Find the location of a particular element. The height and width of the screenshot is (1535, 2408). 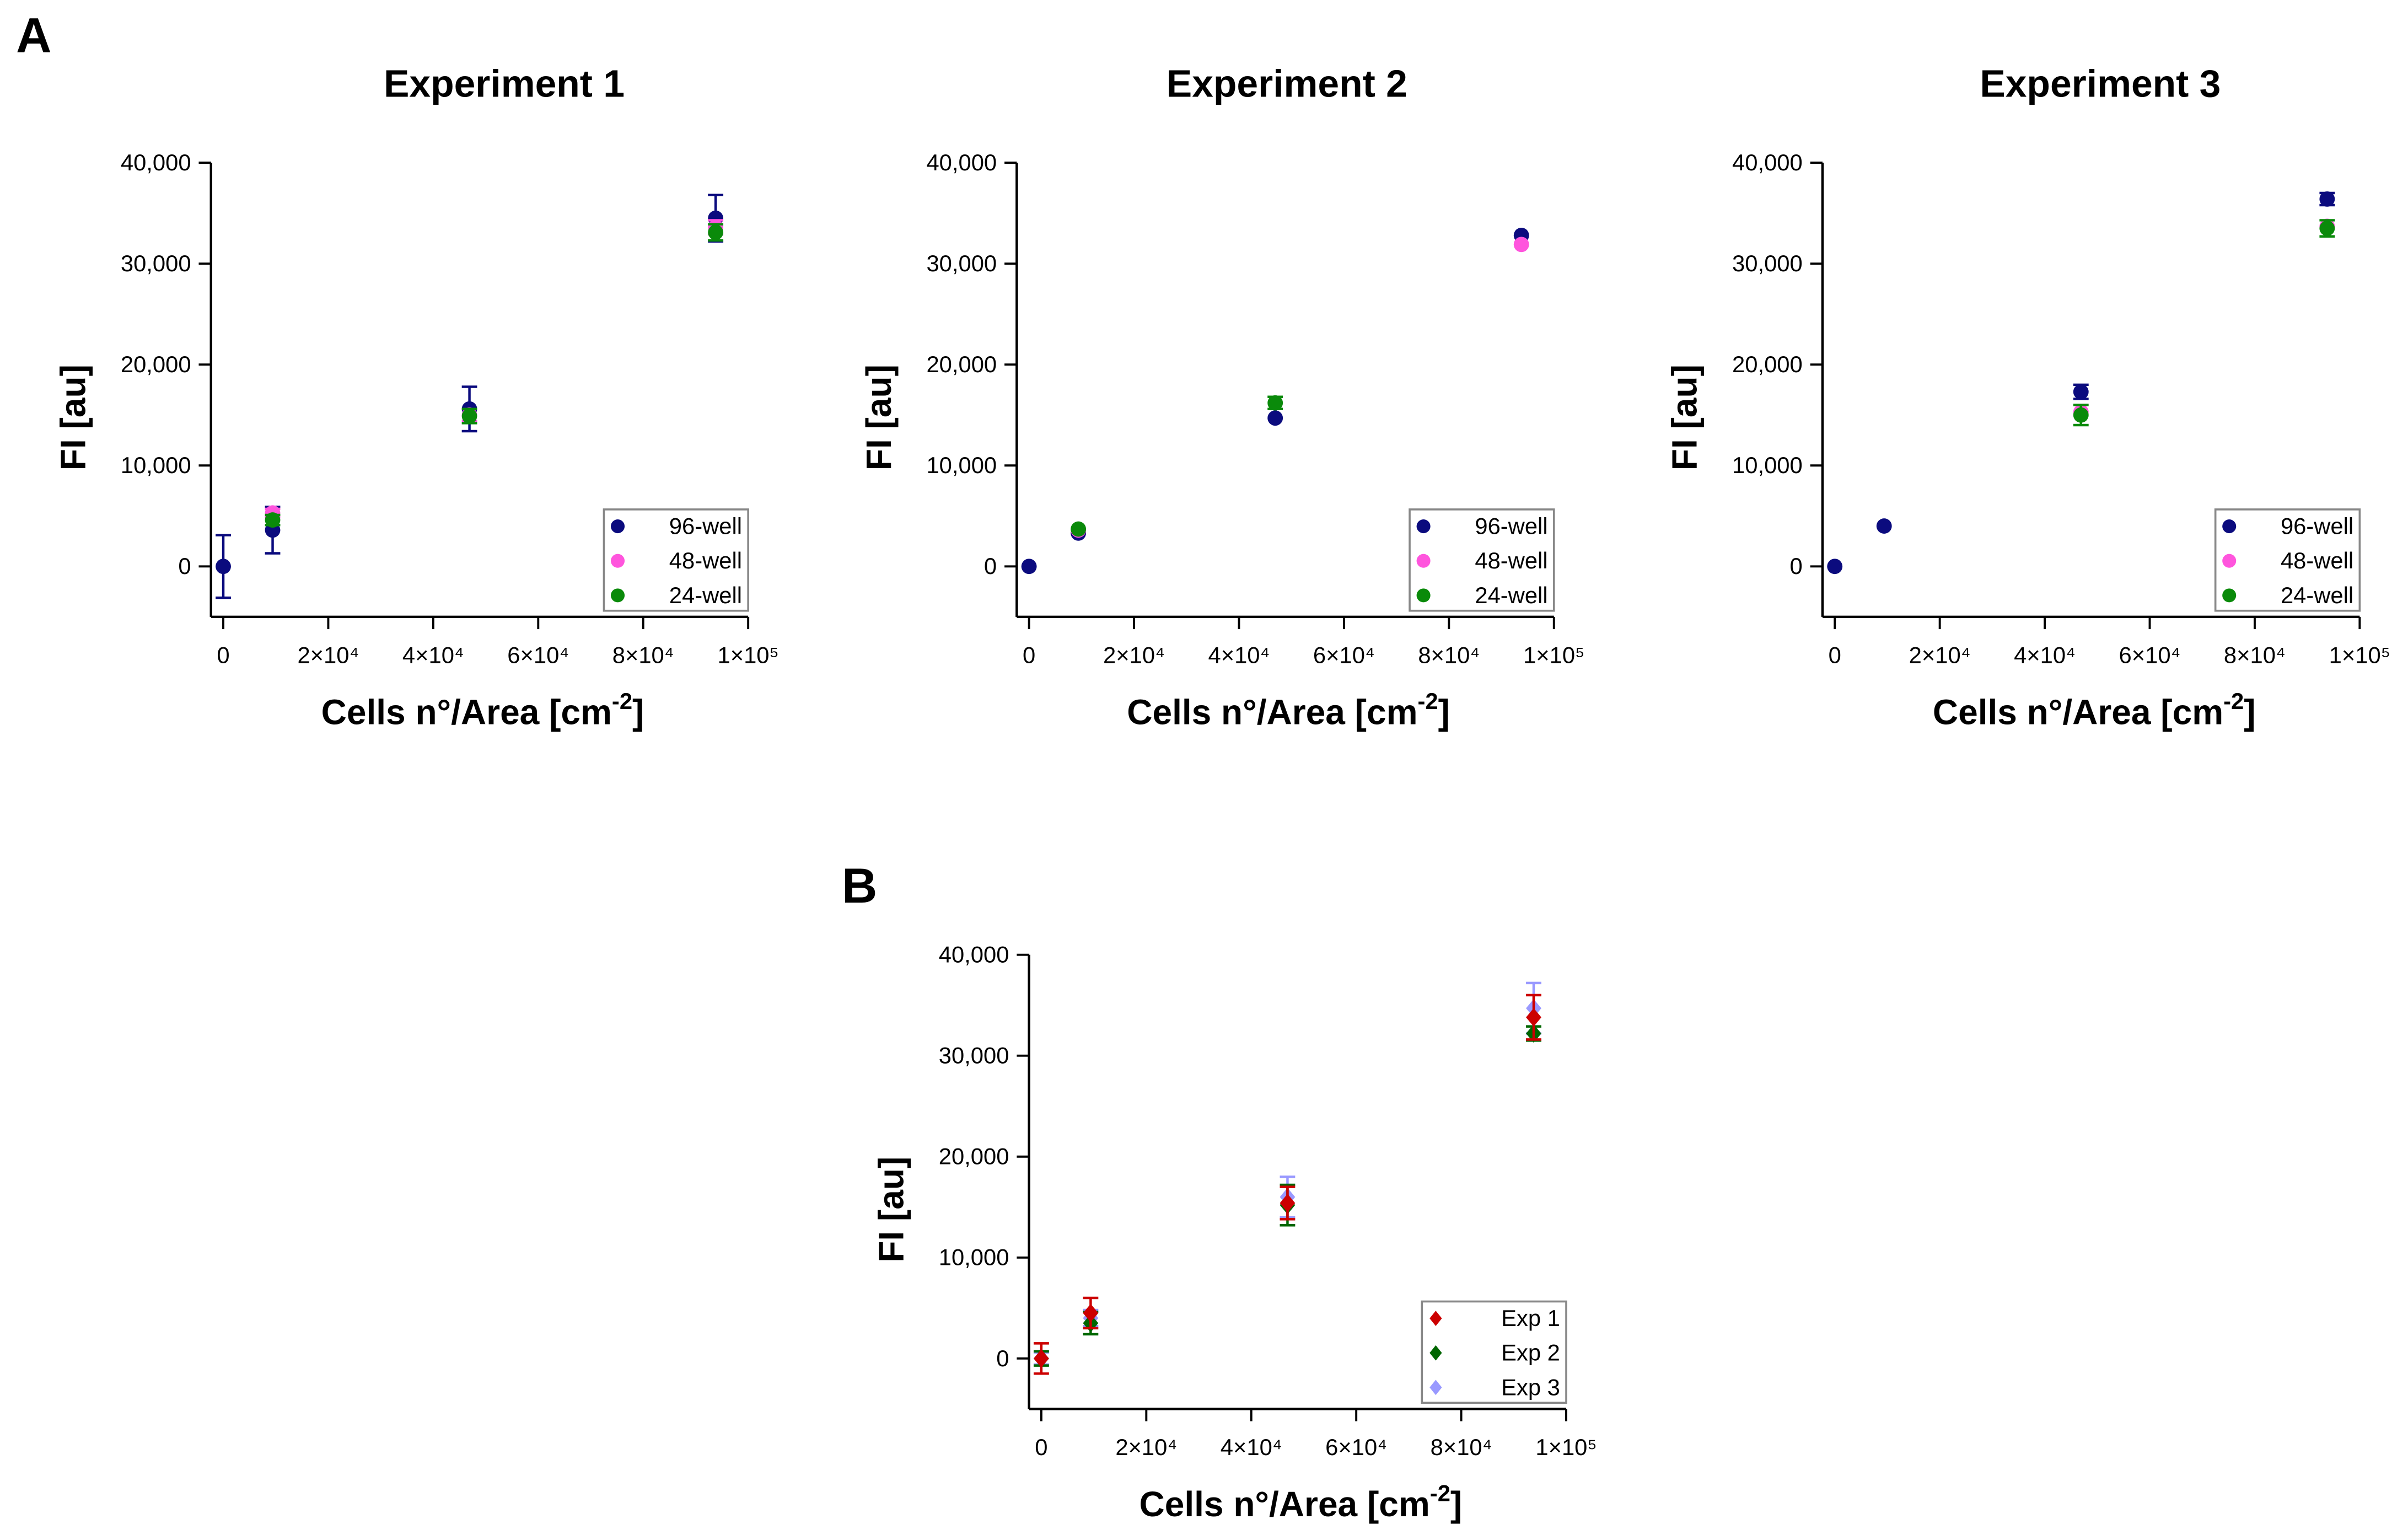

legend-label: Exp 2 is located at coordinates (1530, 1353).